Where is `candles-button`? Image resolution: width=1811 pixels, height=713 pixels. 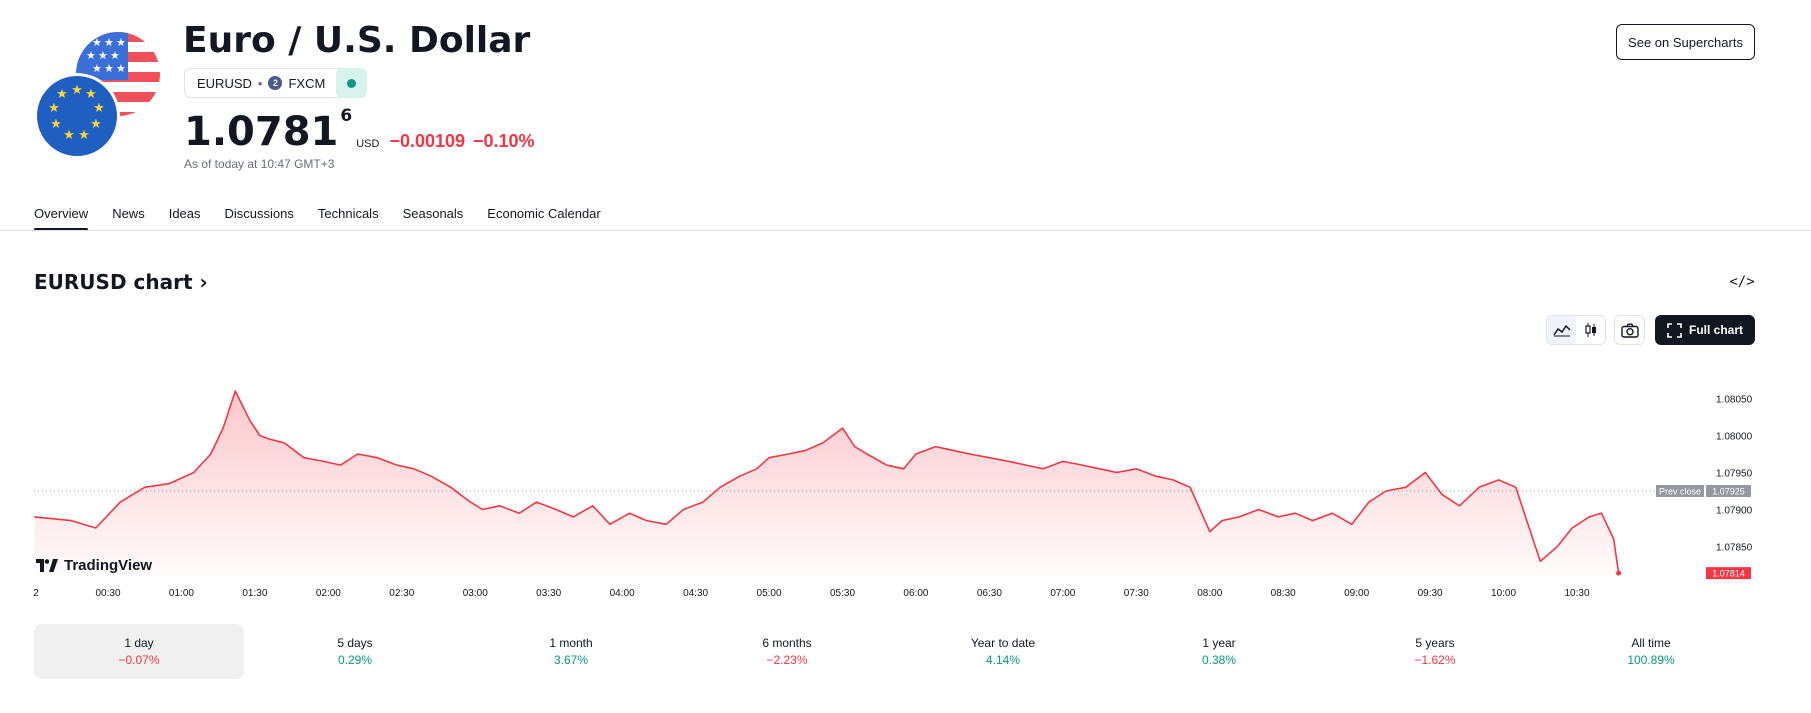
candles-button is located at coordinates (1590, 330).